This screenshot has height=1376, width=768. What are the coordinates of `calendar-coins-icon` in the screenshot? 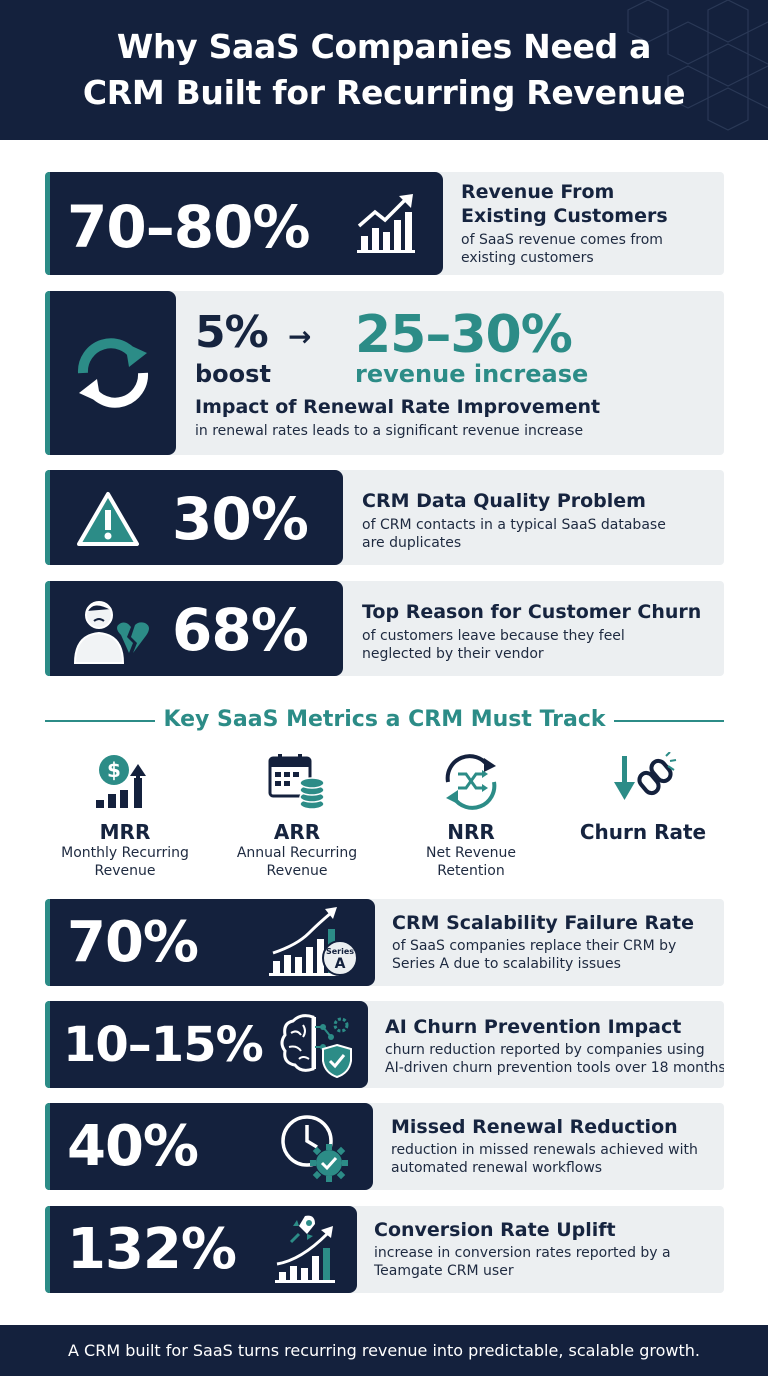 It's located at (296, 782).